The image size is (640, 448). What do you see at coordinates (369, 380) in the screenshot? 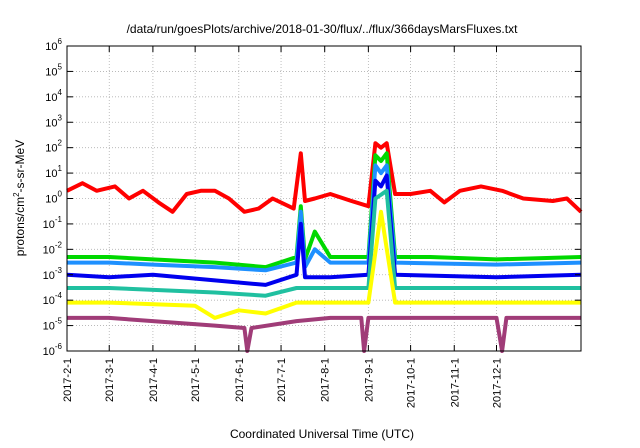
I see `x-tick-label: 2017-9-1` at bounding box center [369, 380].